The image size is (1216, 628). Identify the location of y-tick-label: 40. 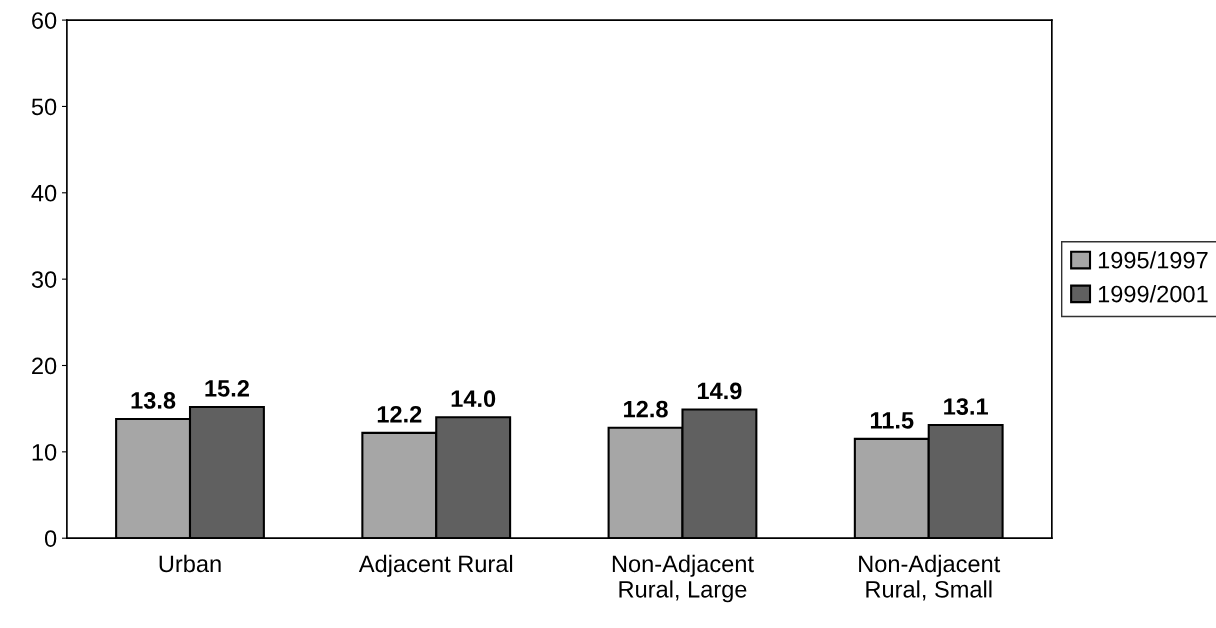
(44, 193).